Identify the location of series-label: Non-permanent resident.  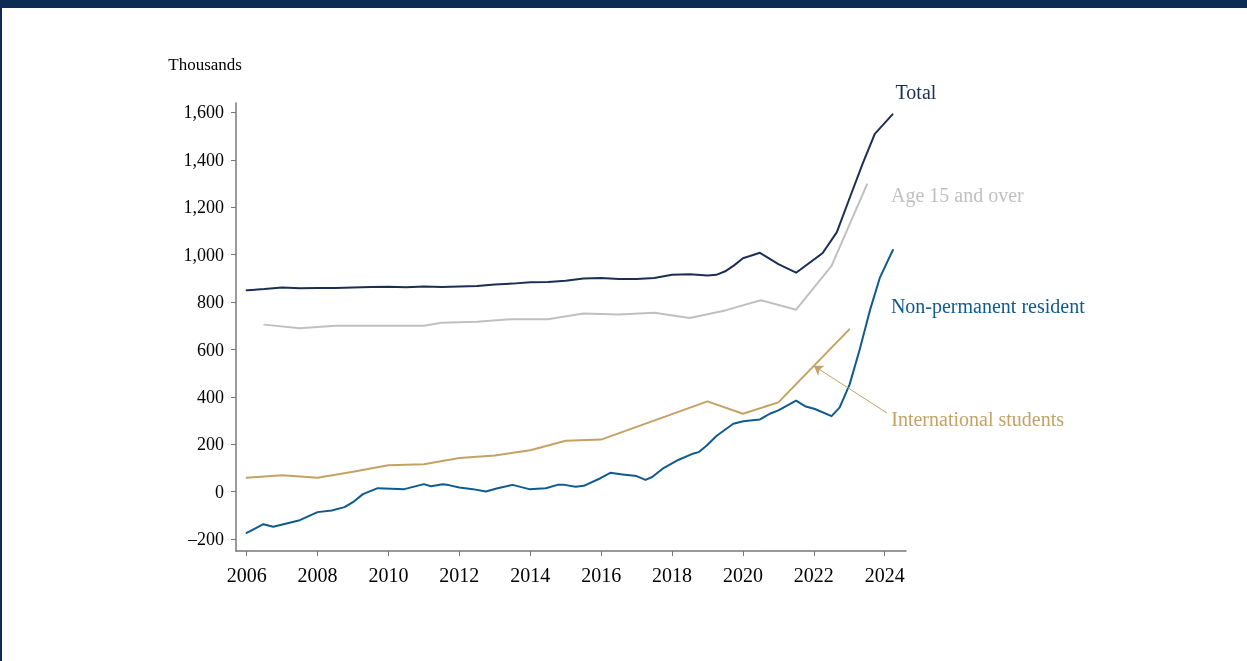
(988, 306).